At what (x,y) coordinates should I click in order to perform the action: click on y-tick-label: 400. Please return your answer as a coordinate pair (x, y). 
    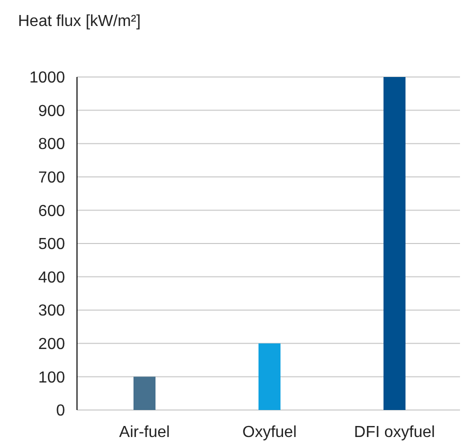
    Looking at the image, I should click on (52, 277).